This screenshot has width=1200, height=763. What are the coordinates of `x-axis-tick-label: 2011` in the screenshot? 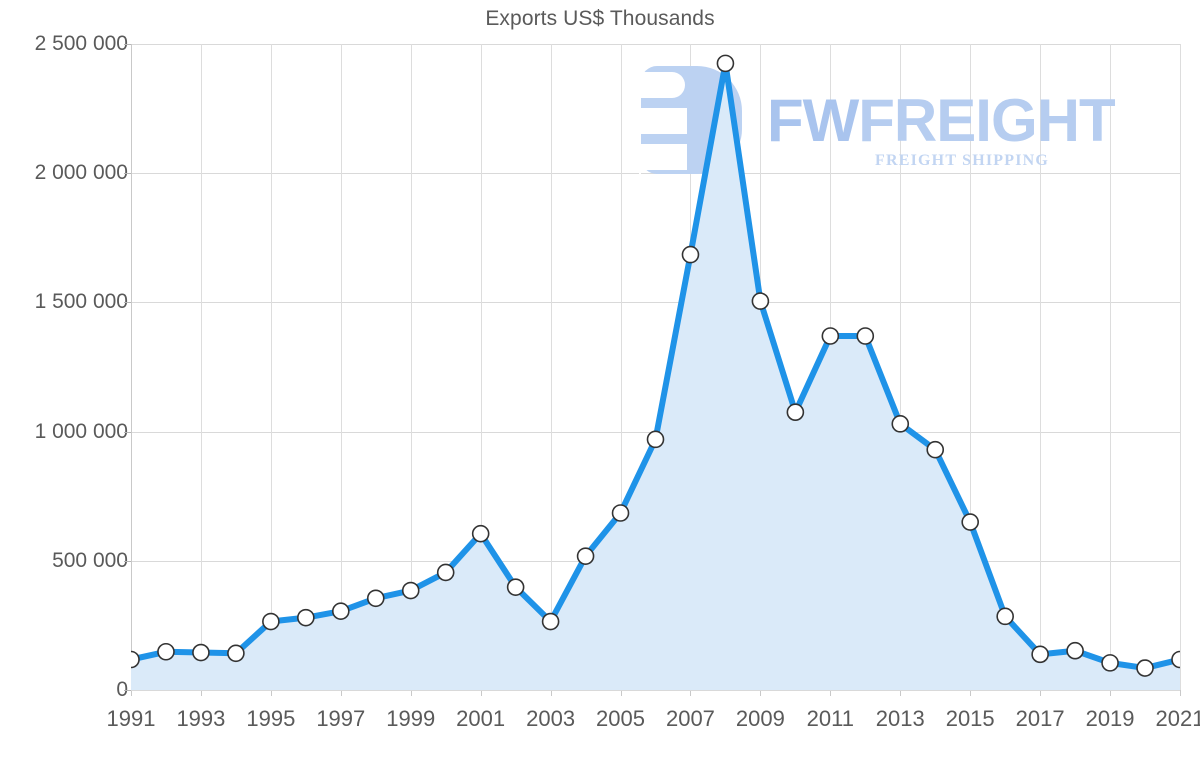 It's located at (830, 718).